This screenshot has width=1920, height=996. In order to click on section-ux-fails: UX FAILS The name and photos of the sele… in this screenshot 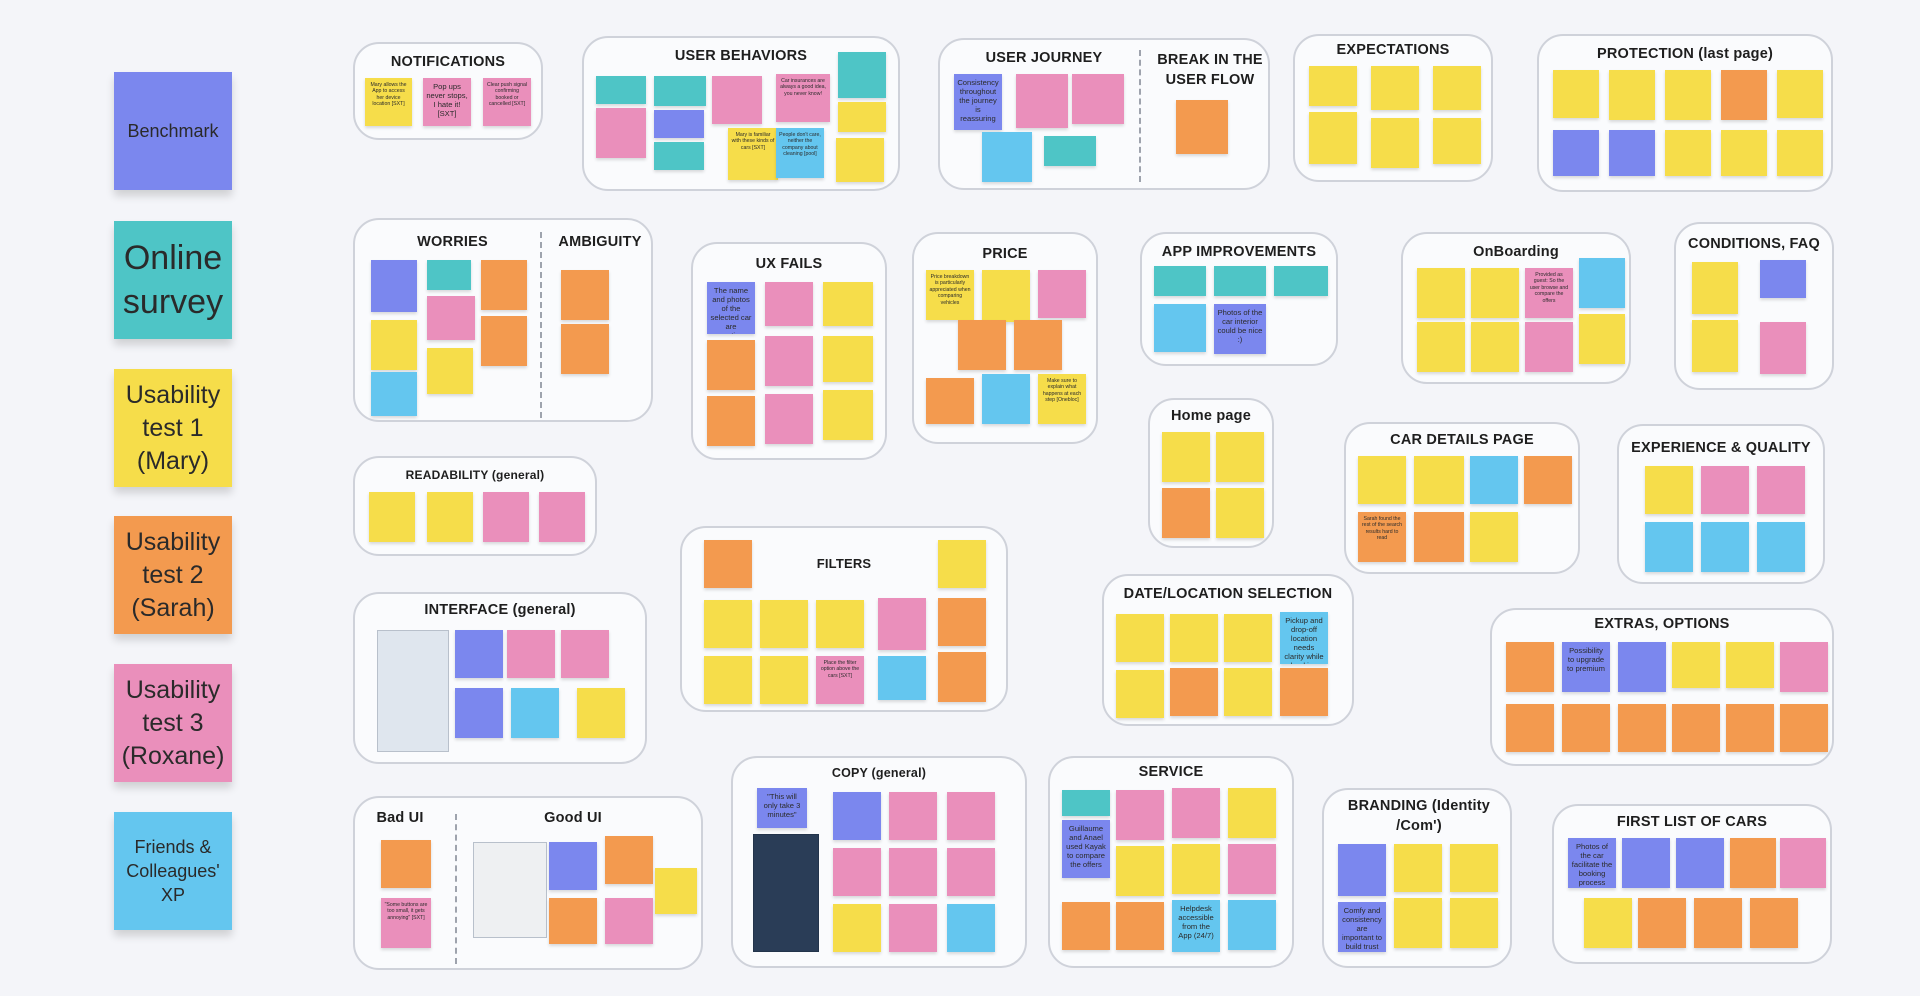, I will do `click(789, 351)`.